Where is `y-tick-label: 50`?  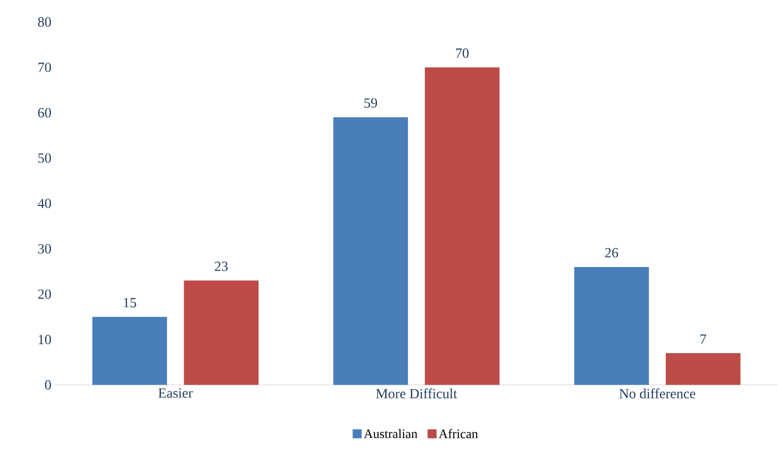 y-tick-label: 50 is located at coordinates (44, 158).